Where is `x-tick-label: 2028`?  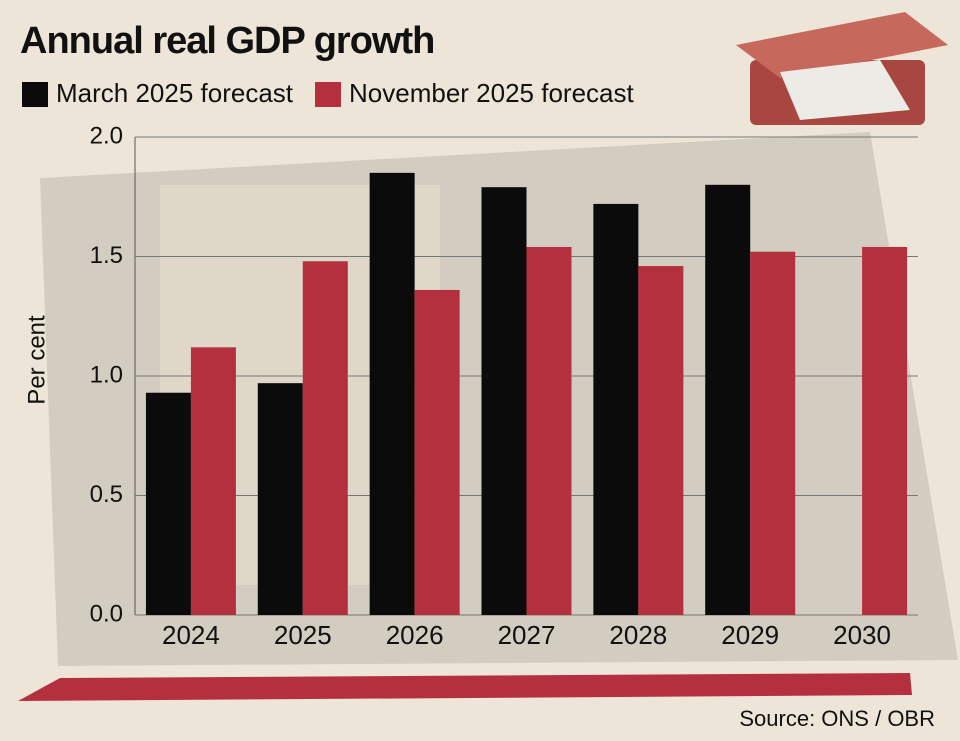 x-tick-label: 2028 is located at coordinates (638, 635).